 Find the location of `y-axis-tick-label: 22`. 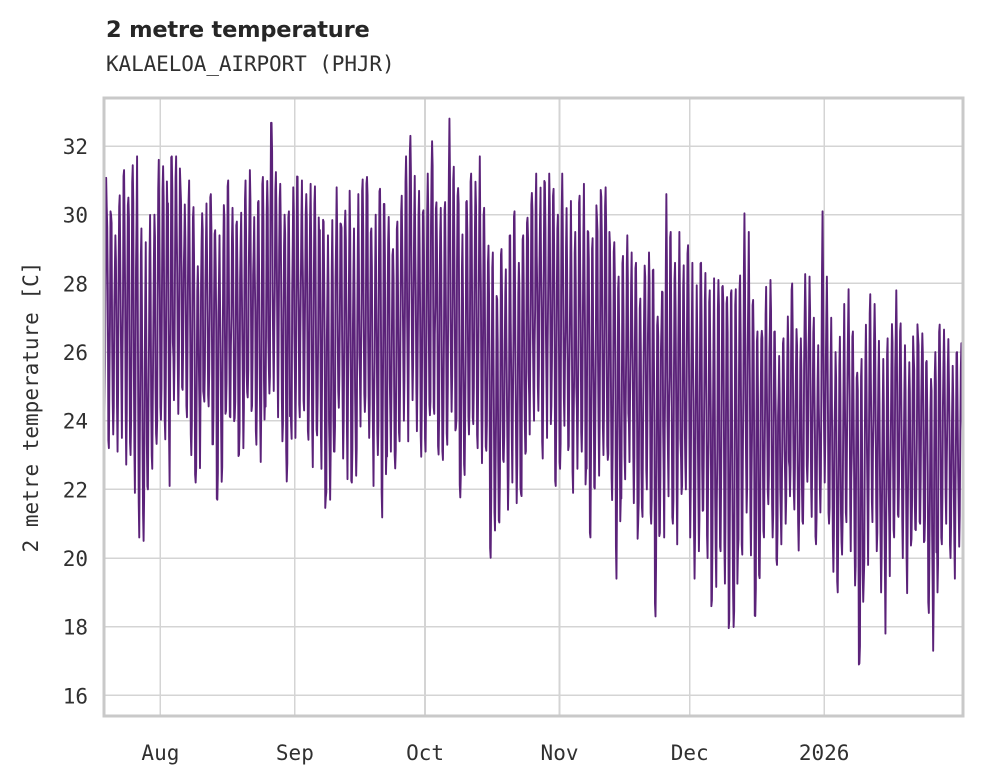

y-axis-tick-label: 22 is located at coordinates (75, 490).